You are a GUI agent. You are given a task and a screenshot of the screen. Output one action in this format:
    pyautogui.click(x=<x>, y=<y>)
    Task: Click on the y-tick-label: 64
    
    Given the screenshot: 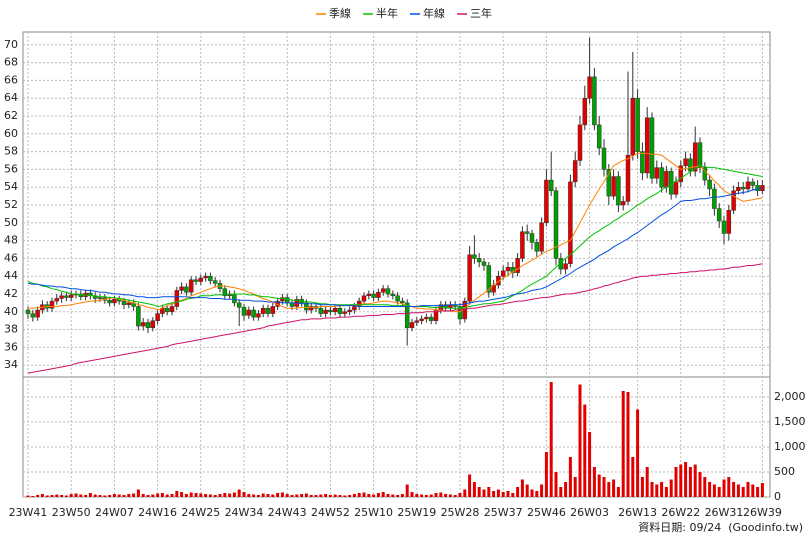 What is the action you would take?
    pyautogui.click(x=11, y=97)
    